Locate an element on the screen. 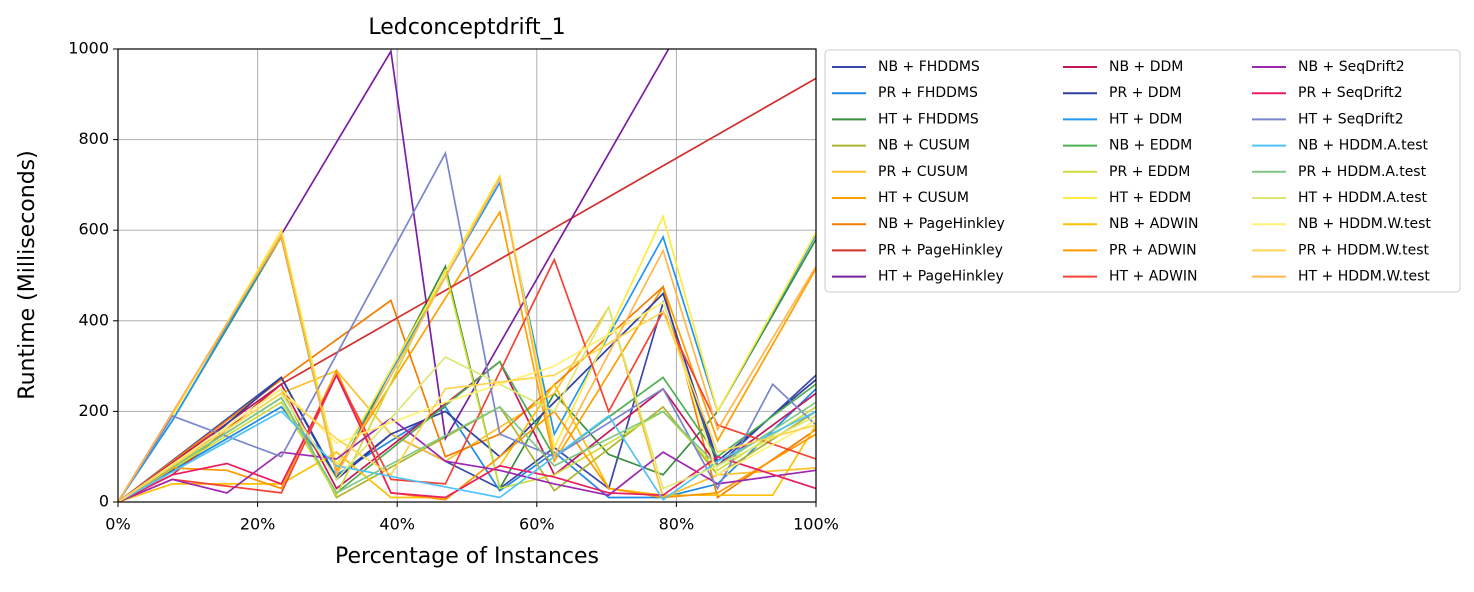  legend-label: PR + ADWIN is located at coordinates (1153, 250).